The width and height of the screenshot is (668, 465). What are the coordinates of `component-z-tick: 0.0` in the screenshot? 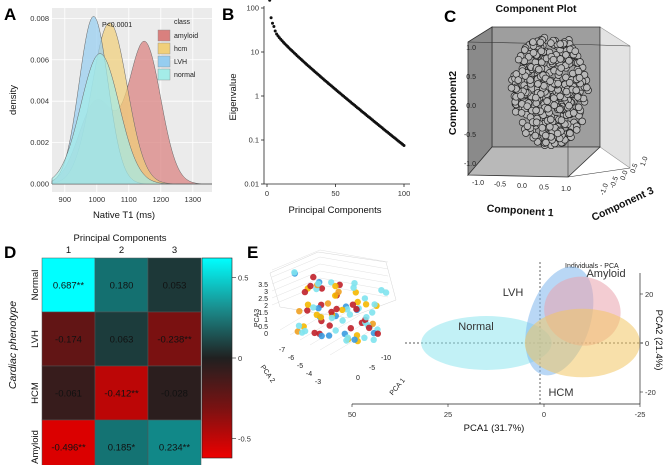 It's located at (471, 106).